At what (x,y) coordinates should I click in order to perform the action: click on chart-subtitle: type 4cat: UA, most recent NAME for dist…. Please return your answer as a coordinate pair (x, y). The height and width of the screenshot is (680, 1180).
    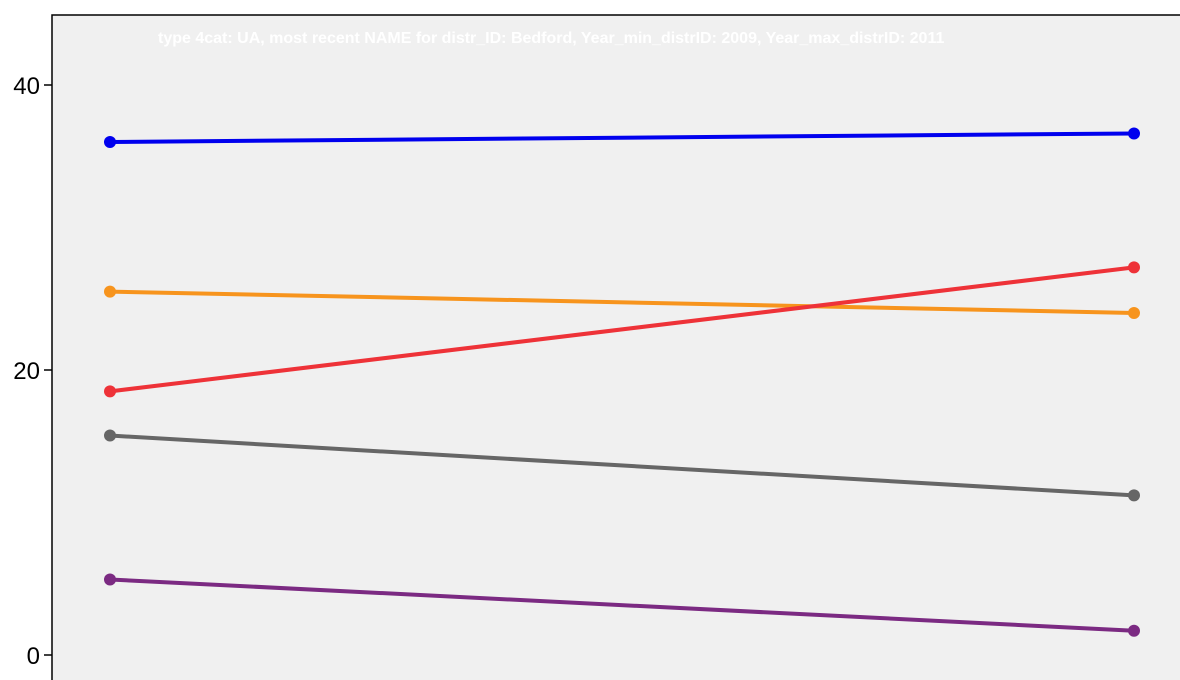
    Looking at the image, I should click on (551, 38).